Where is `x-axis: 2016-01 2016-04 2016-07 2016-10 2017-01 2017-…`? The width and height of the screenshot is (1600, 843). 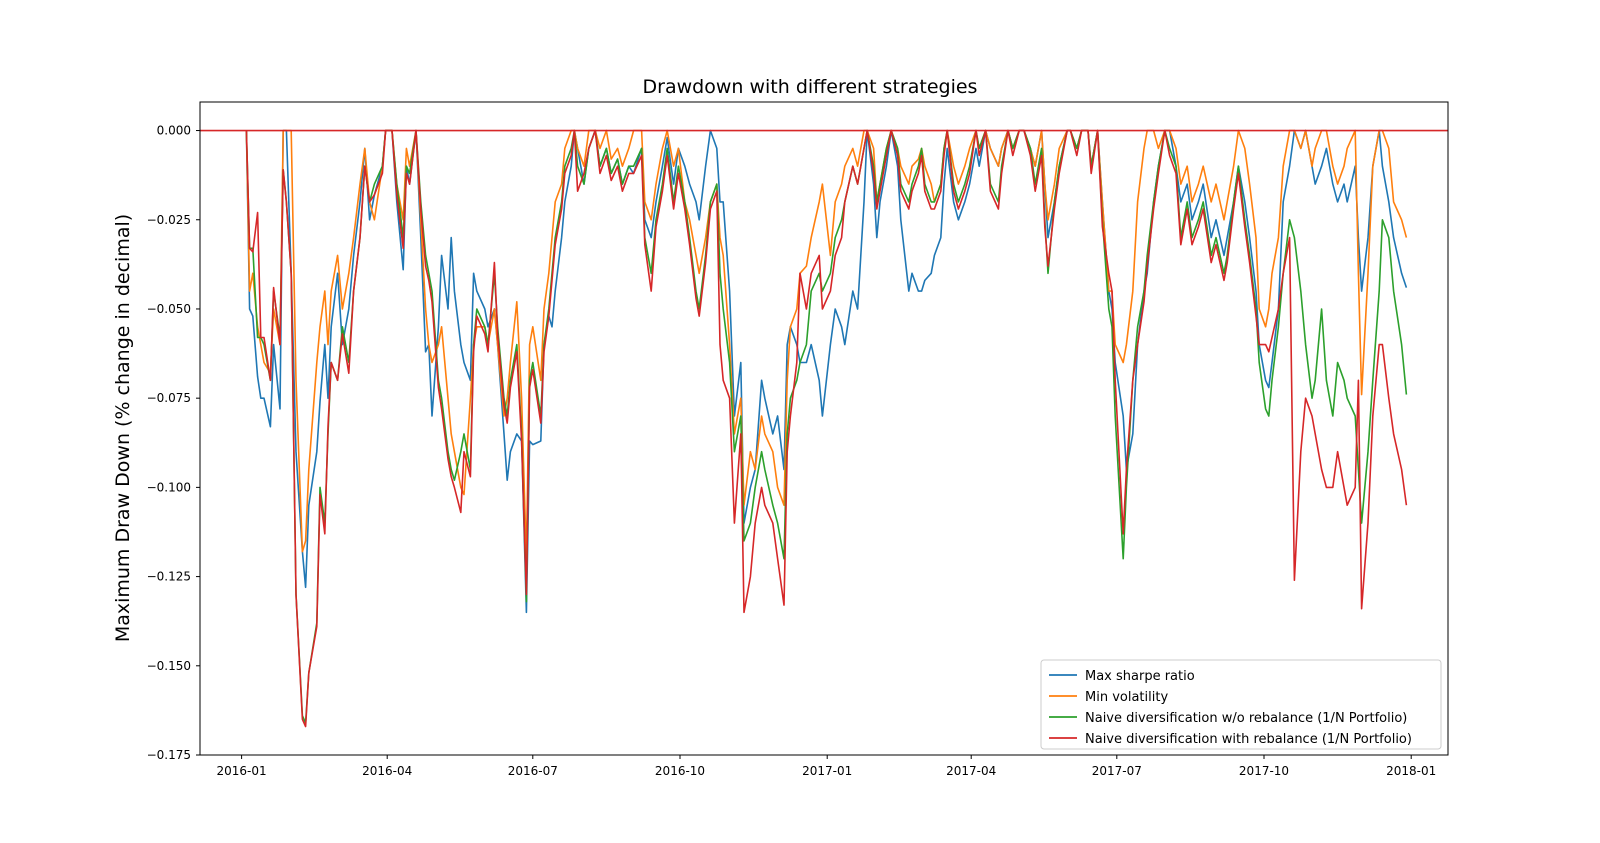 x-axis: 2016-01 2016-04 2016-07 2016-10 2017-01 2017-… is located at coordinates (826, 766).